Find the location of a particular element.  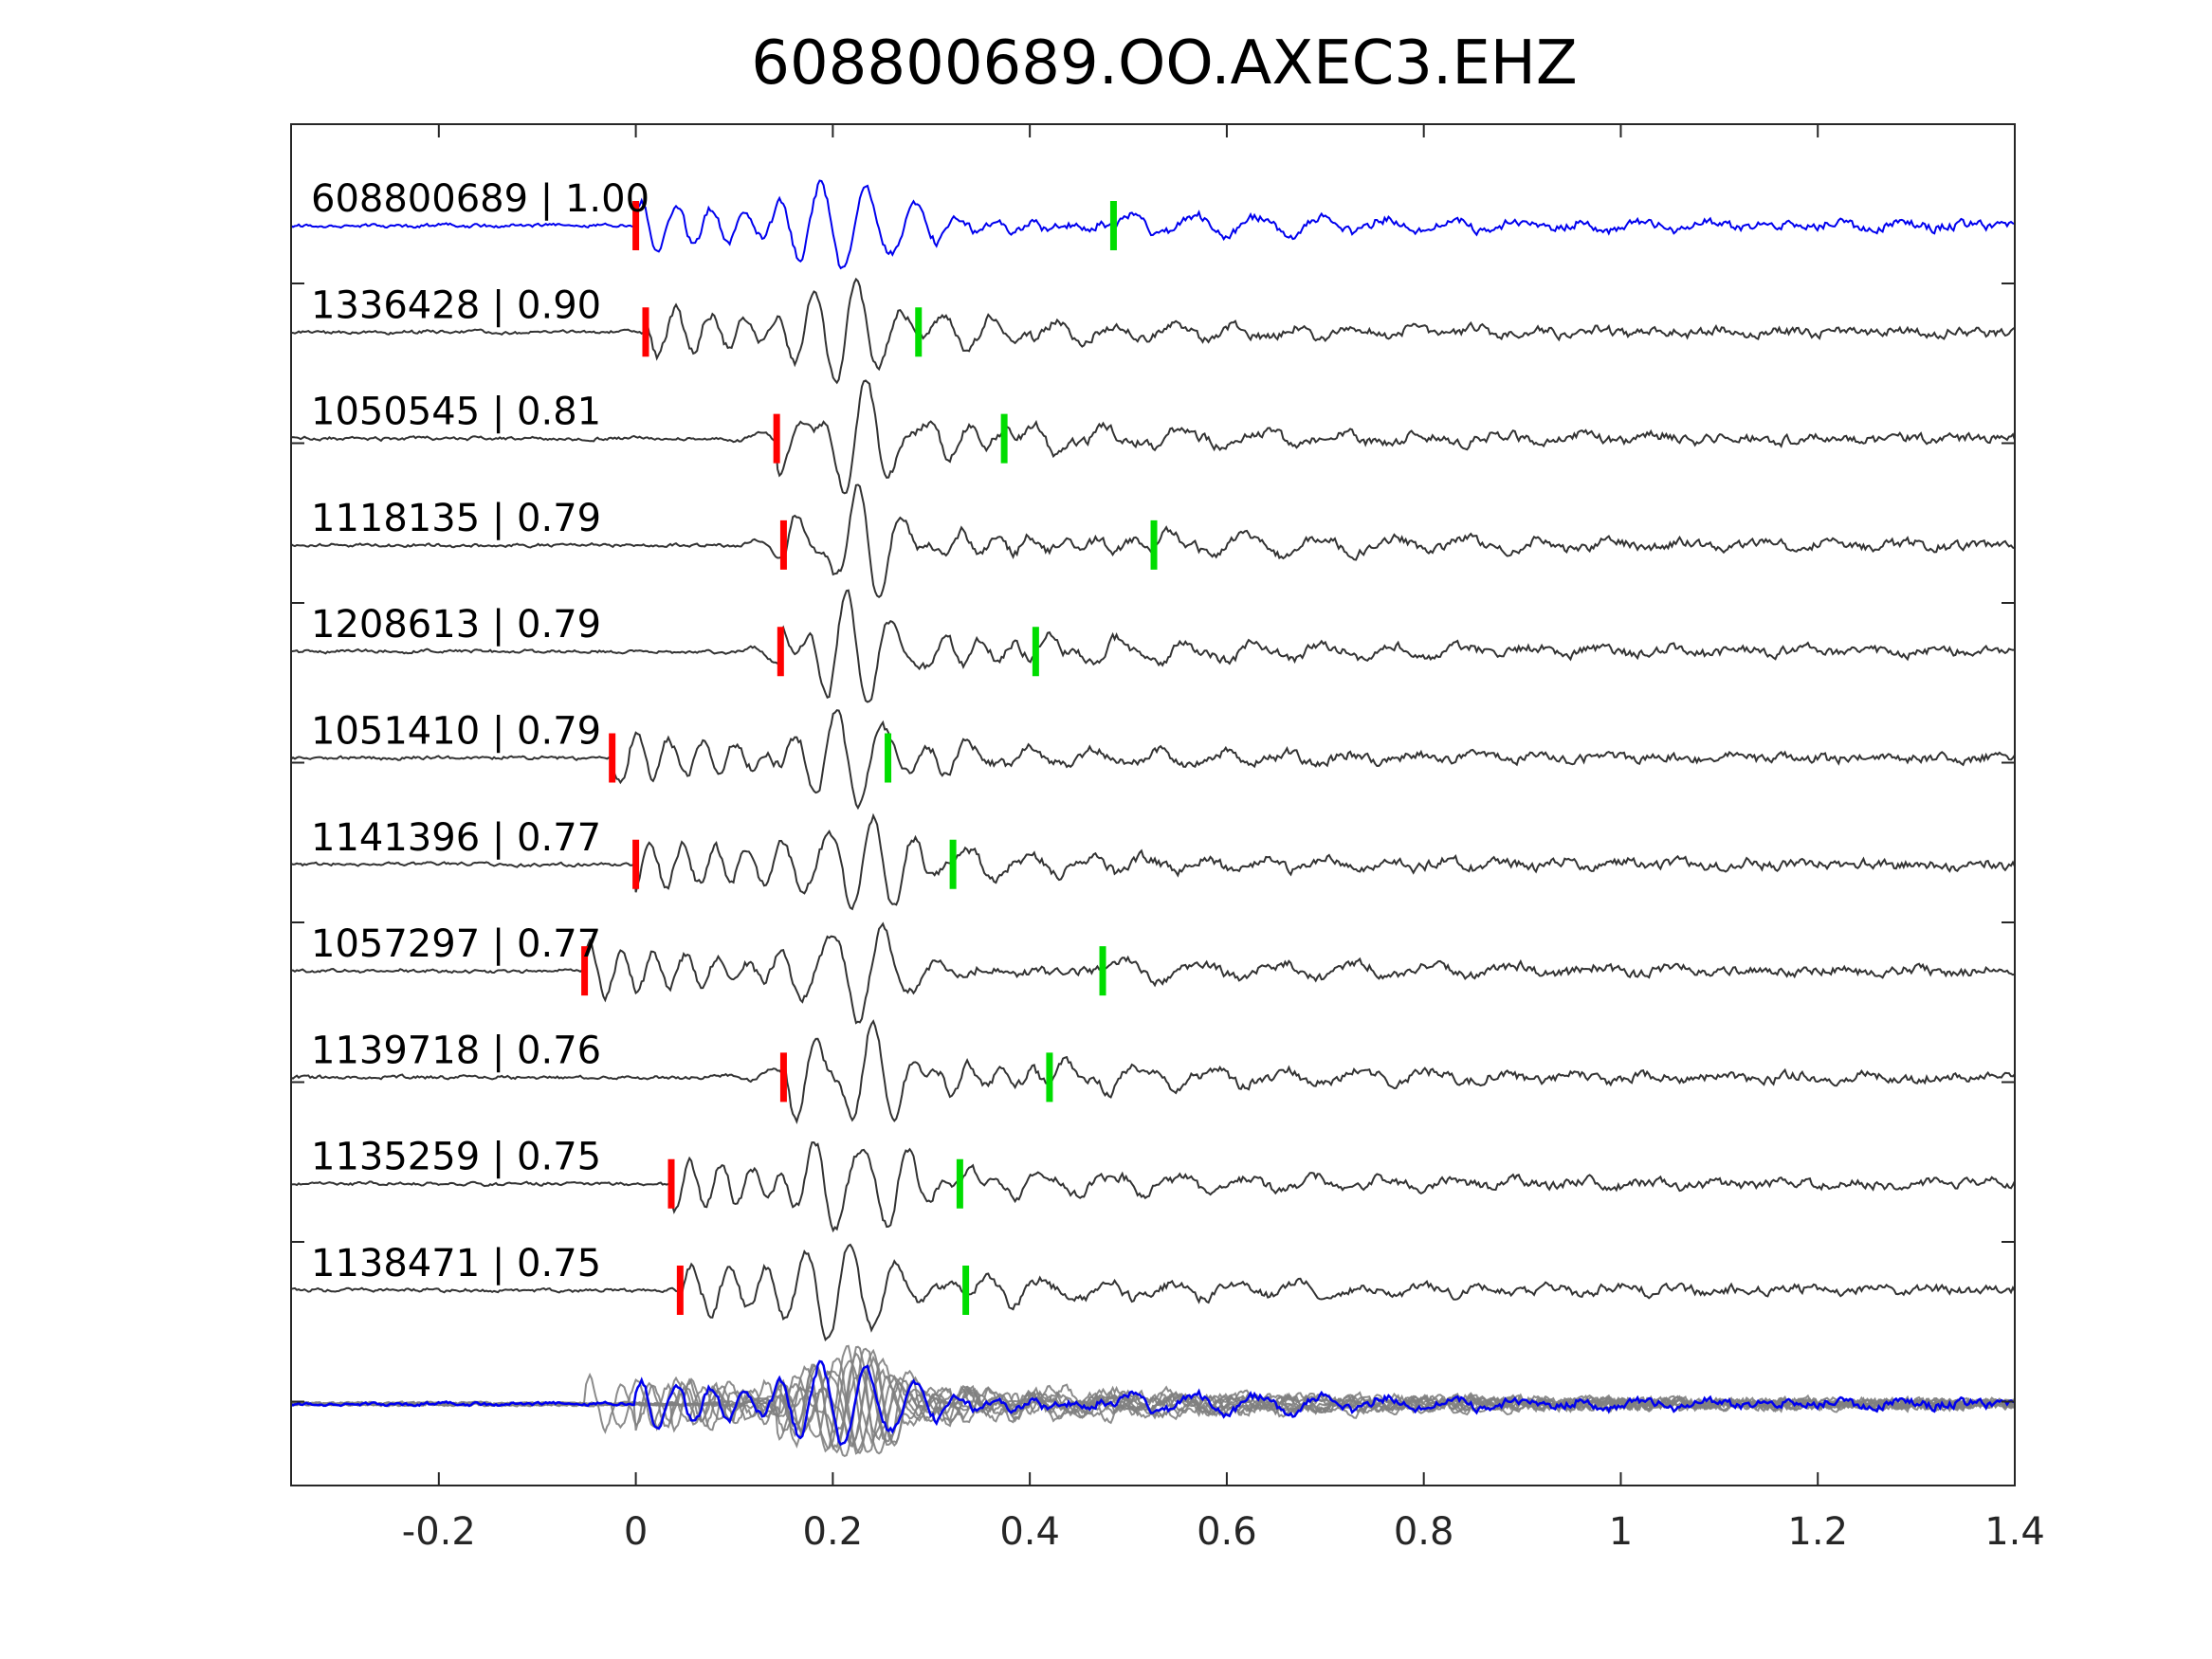

trace-label: 1208613 | 0.79 is located at coordinates (456, 625).